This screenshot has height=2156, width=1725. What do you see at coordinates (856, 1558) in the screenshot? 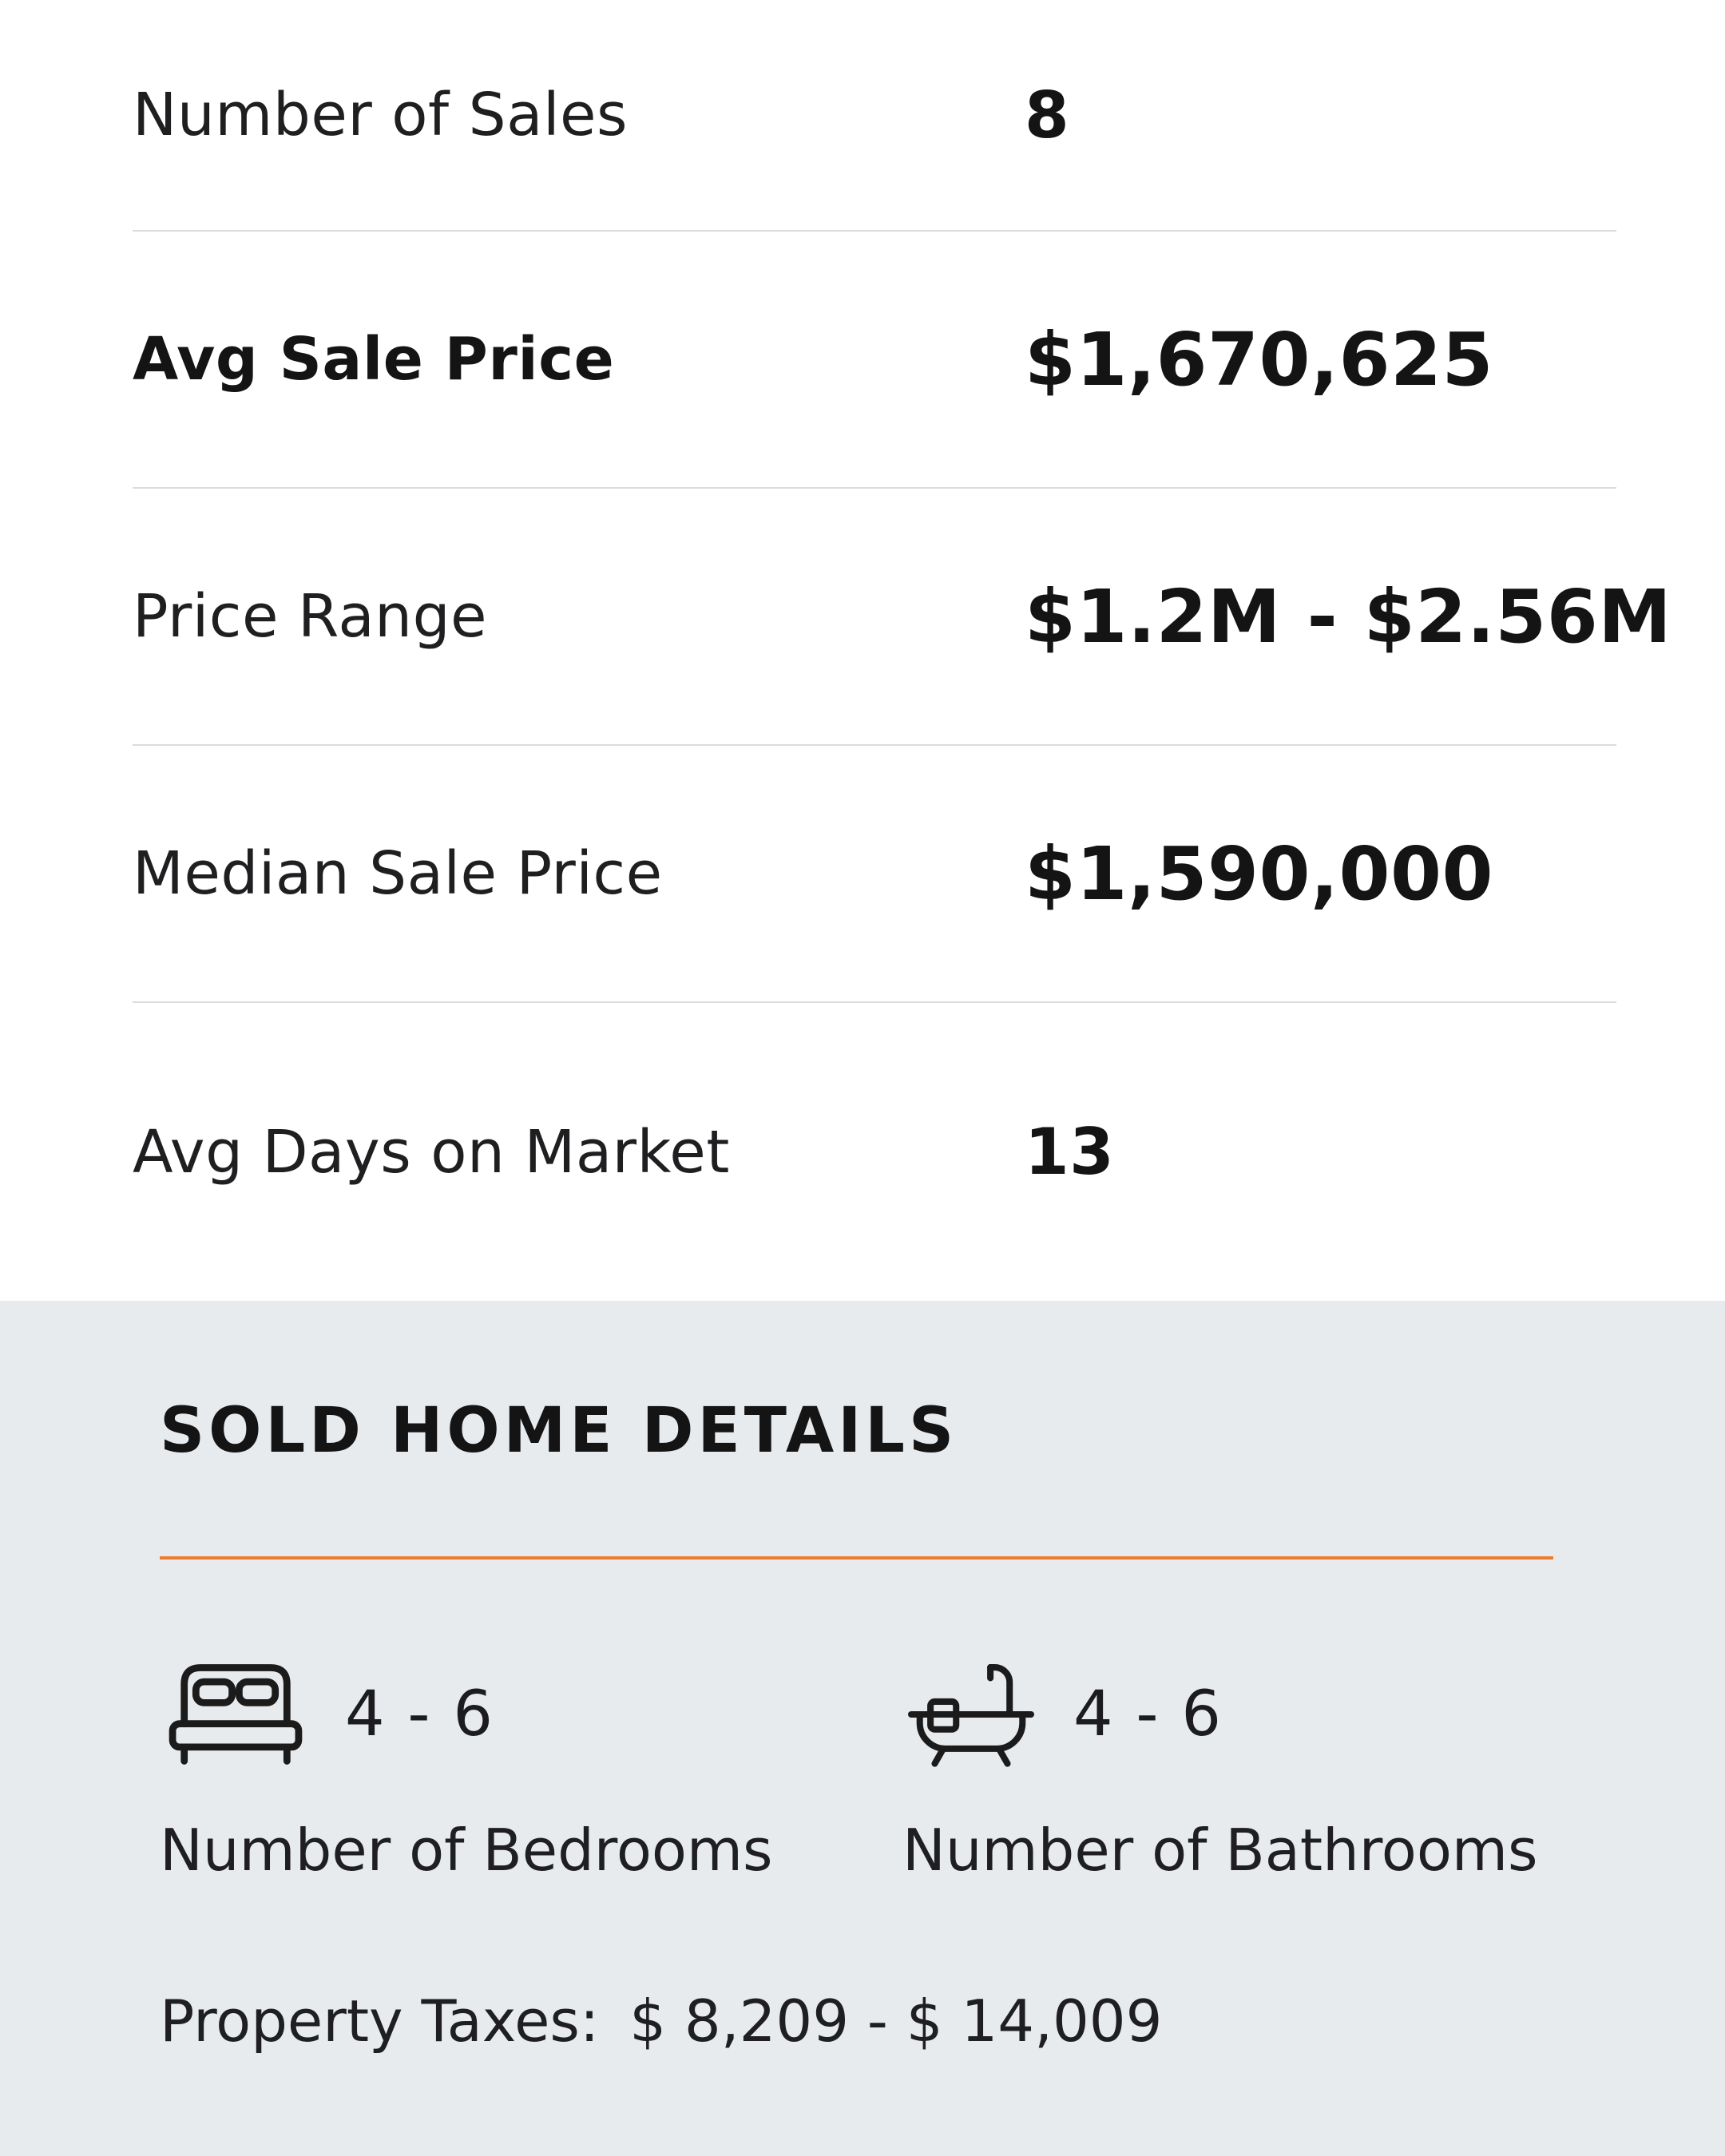
I see `accent-divider` at bounding box center [856, 1558].